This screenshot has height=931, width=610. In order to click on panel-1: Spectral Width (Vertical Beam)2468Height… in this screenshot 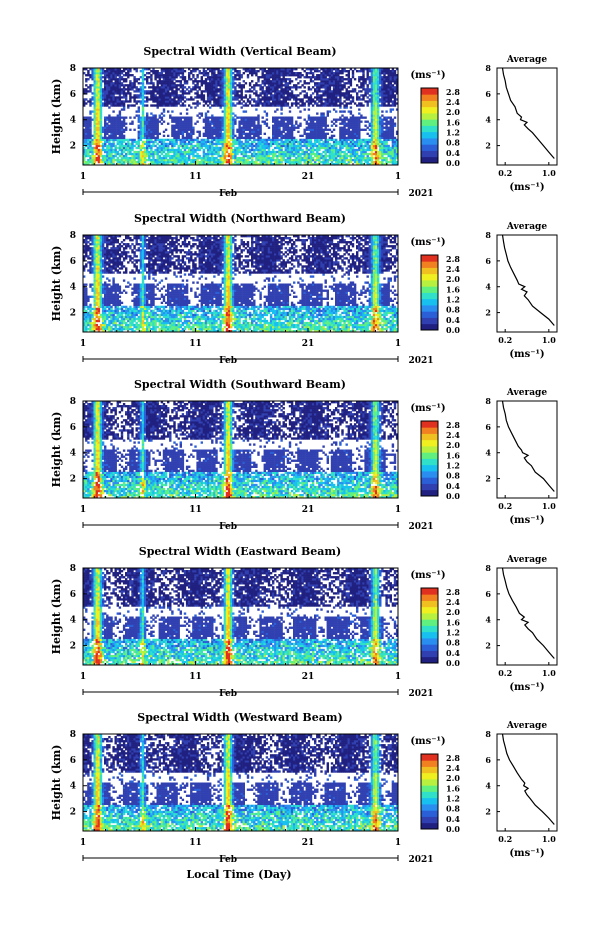, I will do `click(304, 122)`.